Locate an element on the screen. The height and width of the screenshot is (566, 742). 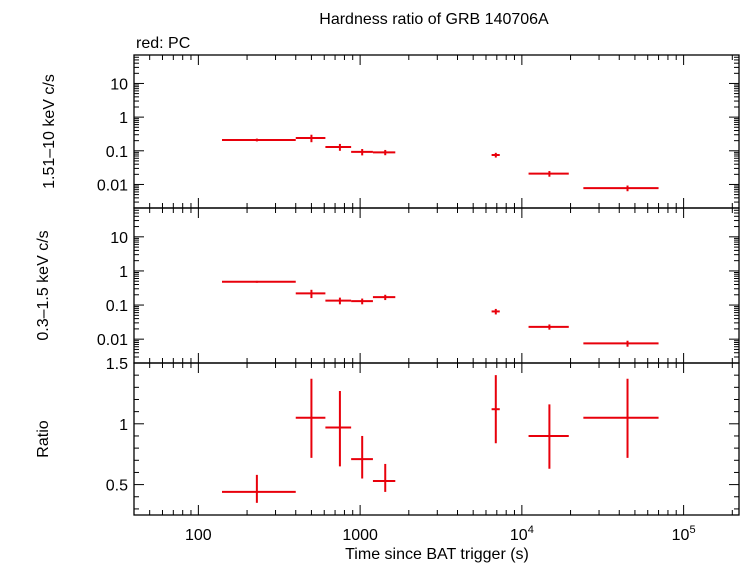
x-tick-label: 10⁵ is located at coordinates (684, 534).